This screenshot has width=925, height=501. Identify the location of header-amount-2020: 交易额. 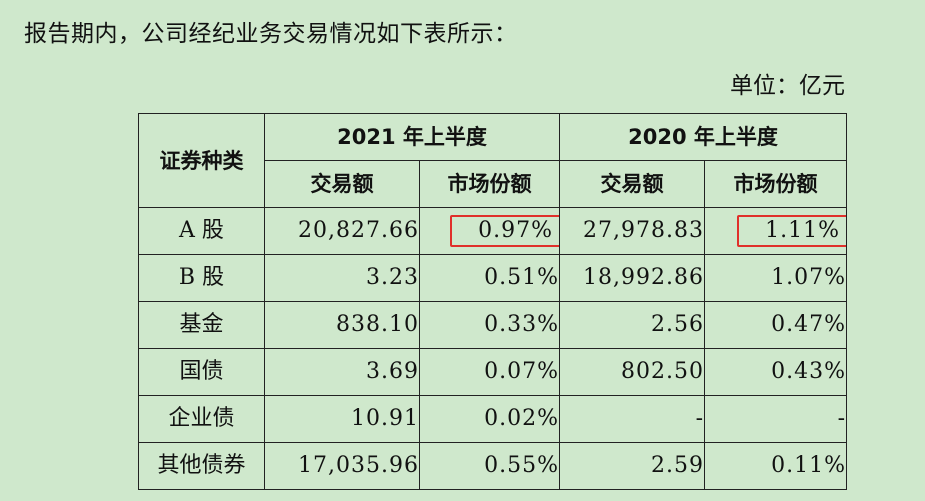
(632, 184).